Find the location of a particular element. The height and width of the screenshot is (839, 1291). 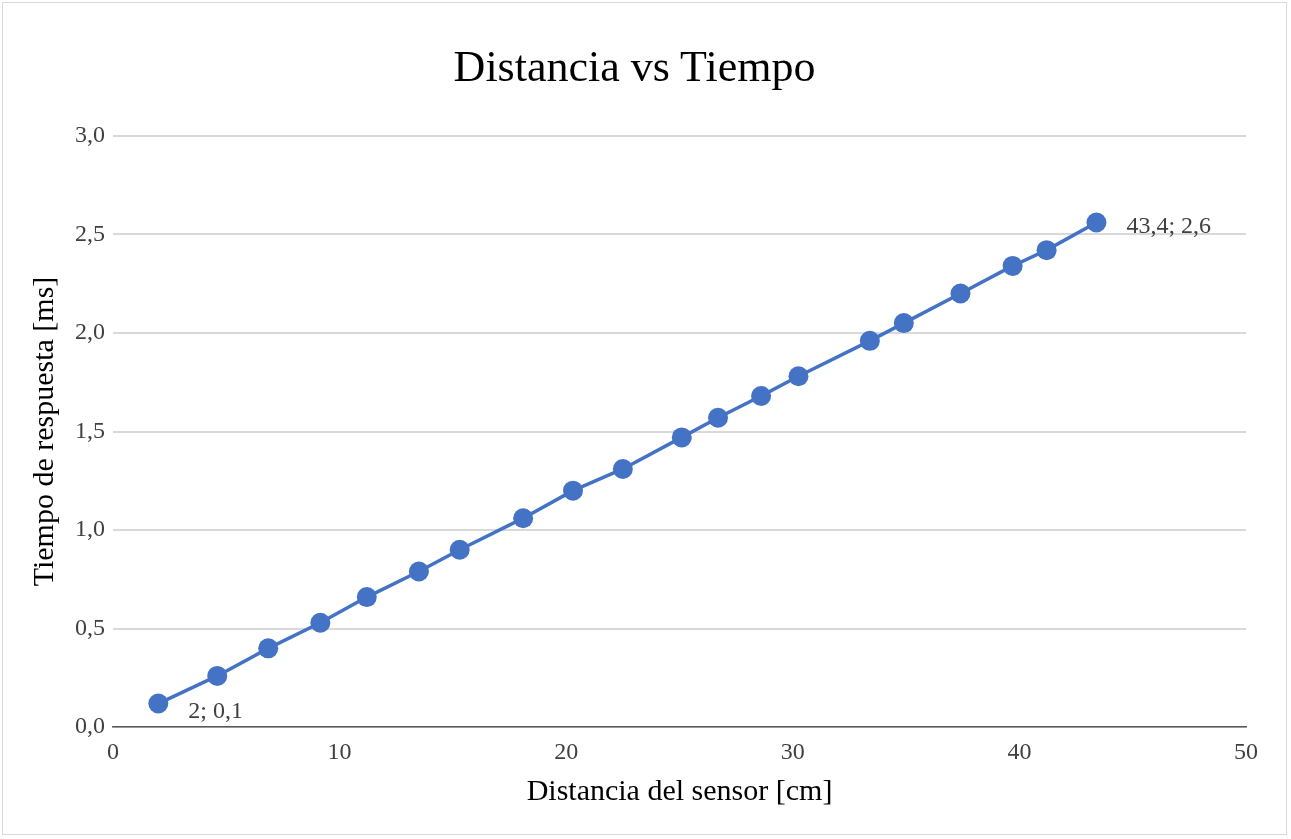

x-tick-label: 10 is located at coordinates (339, 750).